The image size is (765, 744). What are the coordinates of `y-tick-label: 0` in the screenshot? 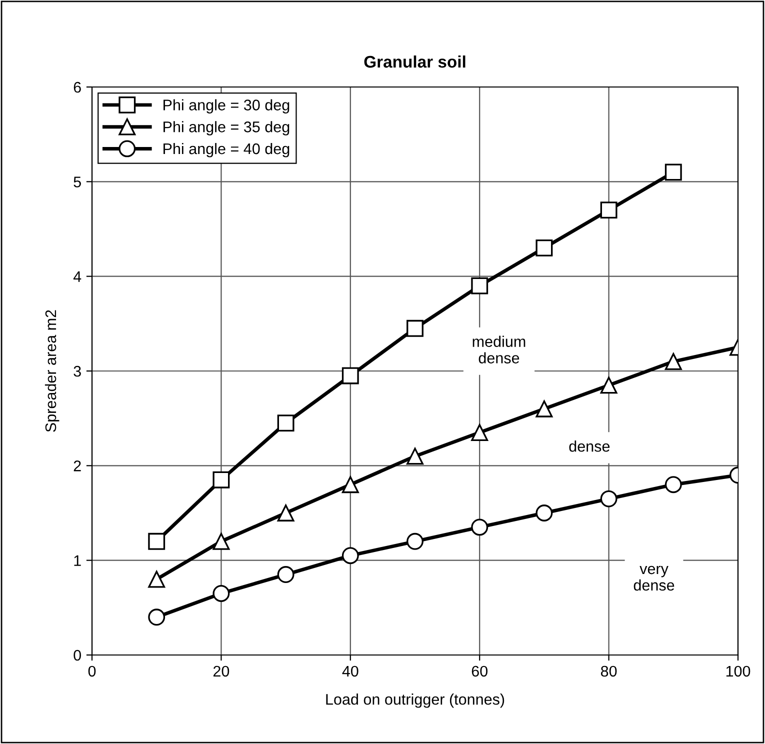 It's located at (77, 655).